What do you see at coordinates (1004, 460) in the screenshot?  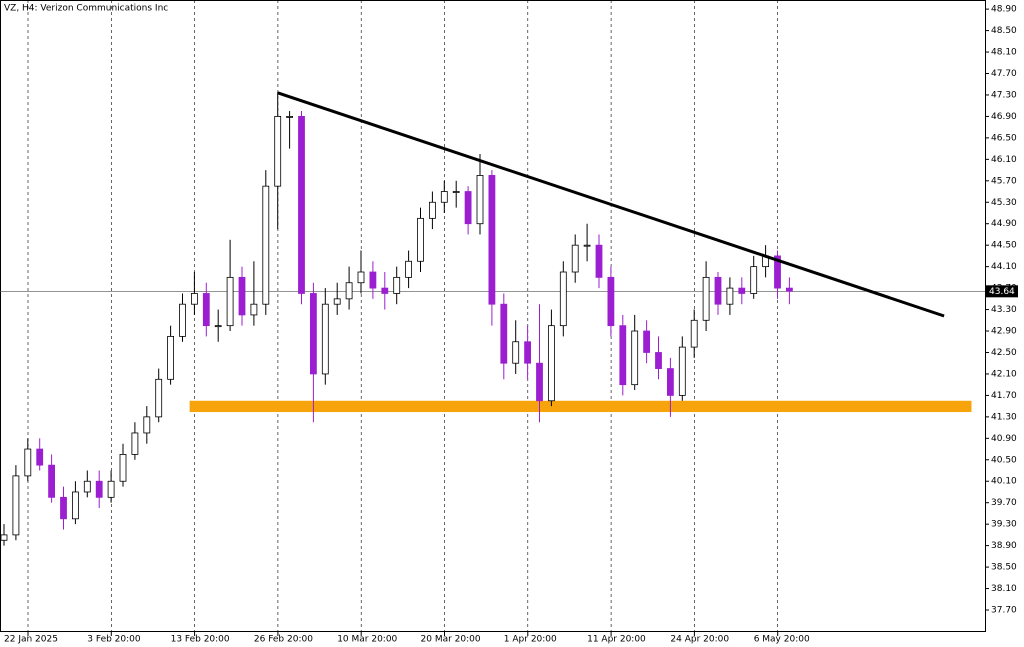 I see `y-tick-label: 40.50` at bounding box center [1004, 460].